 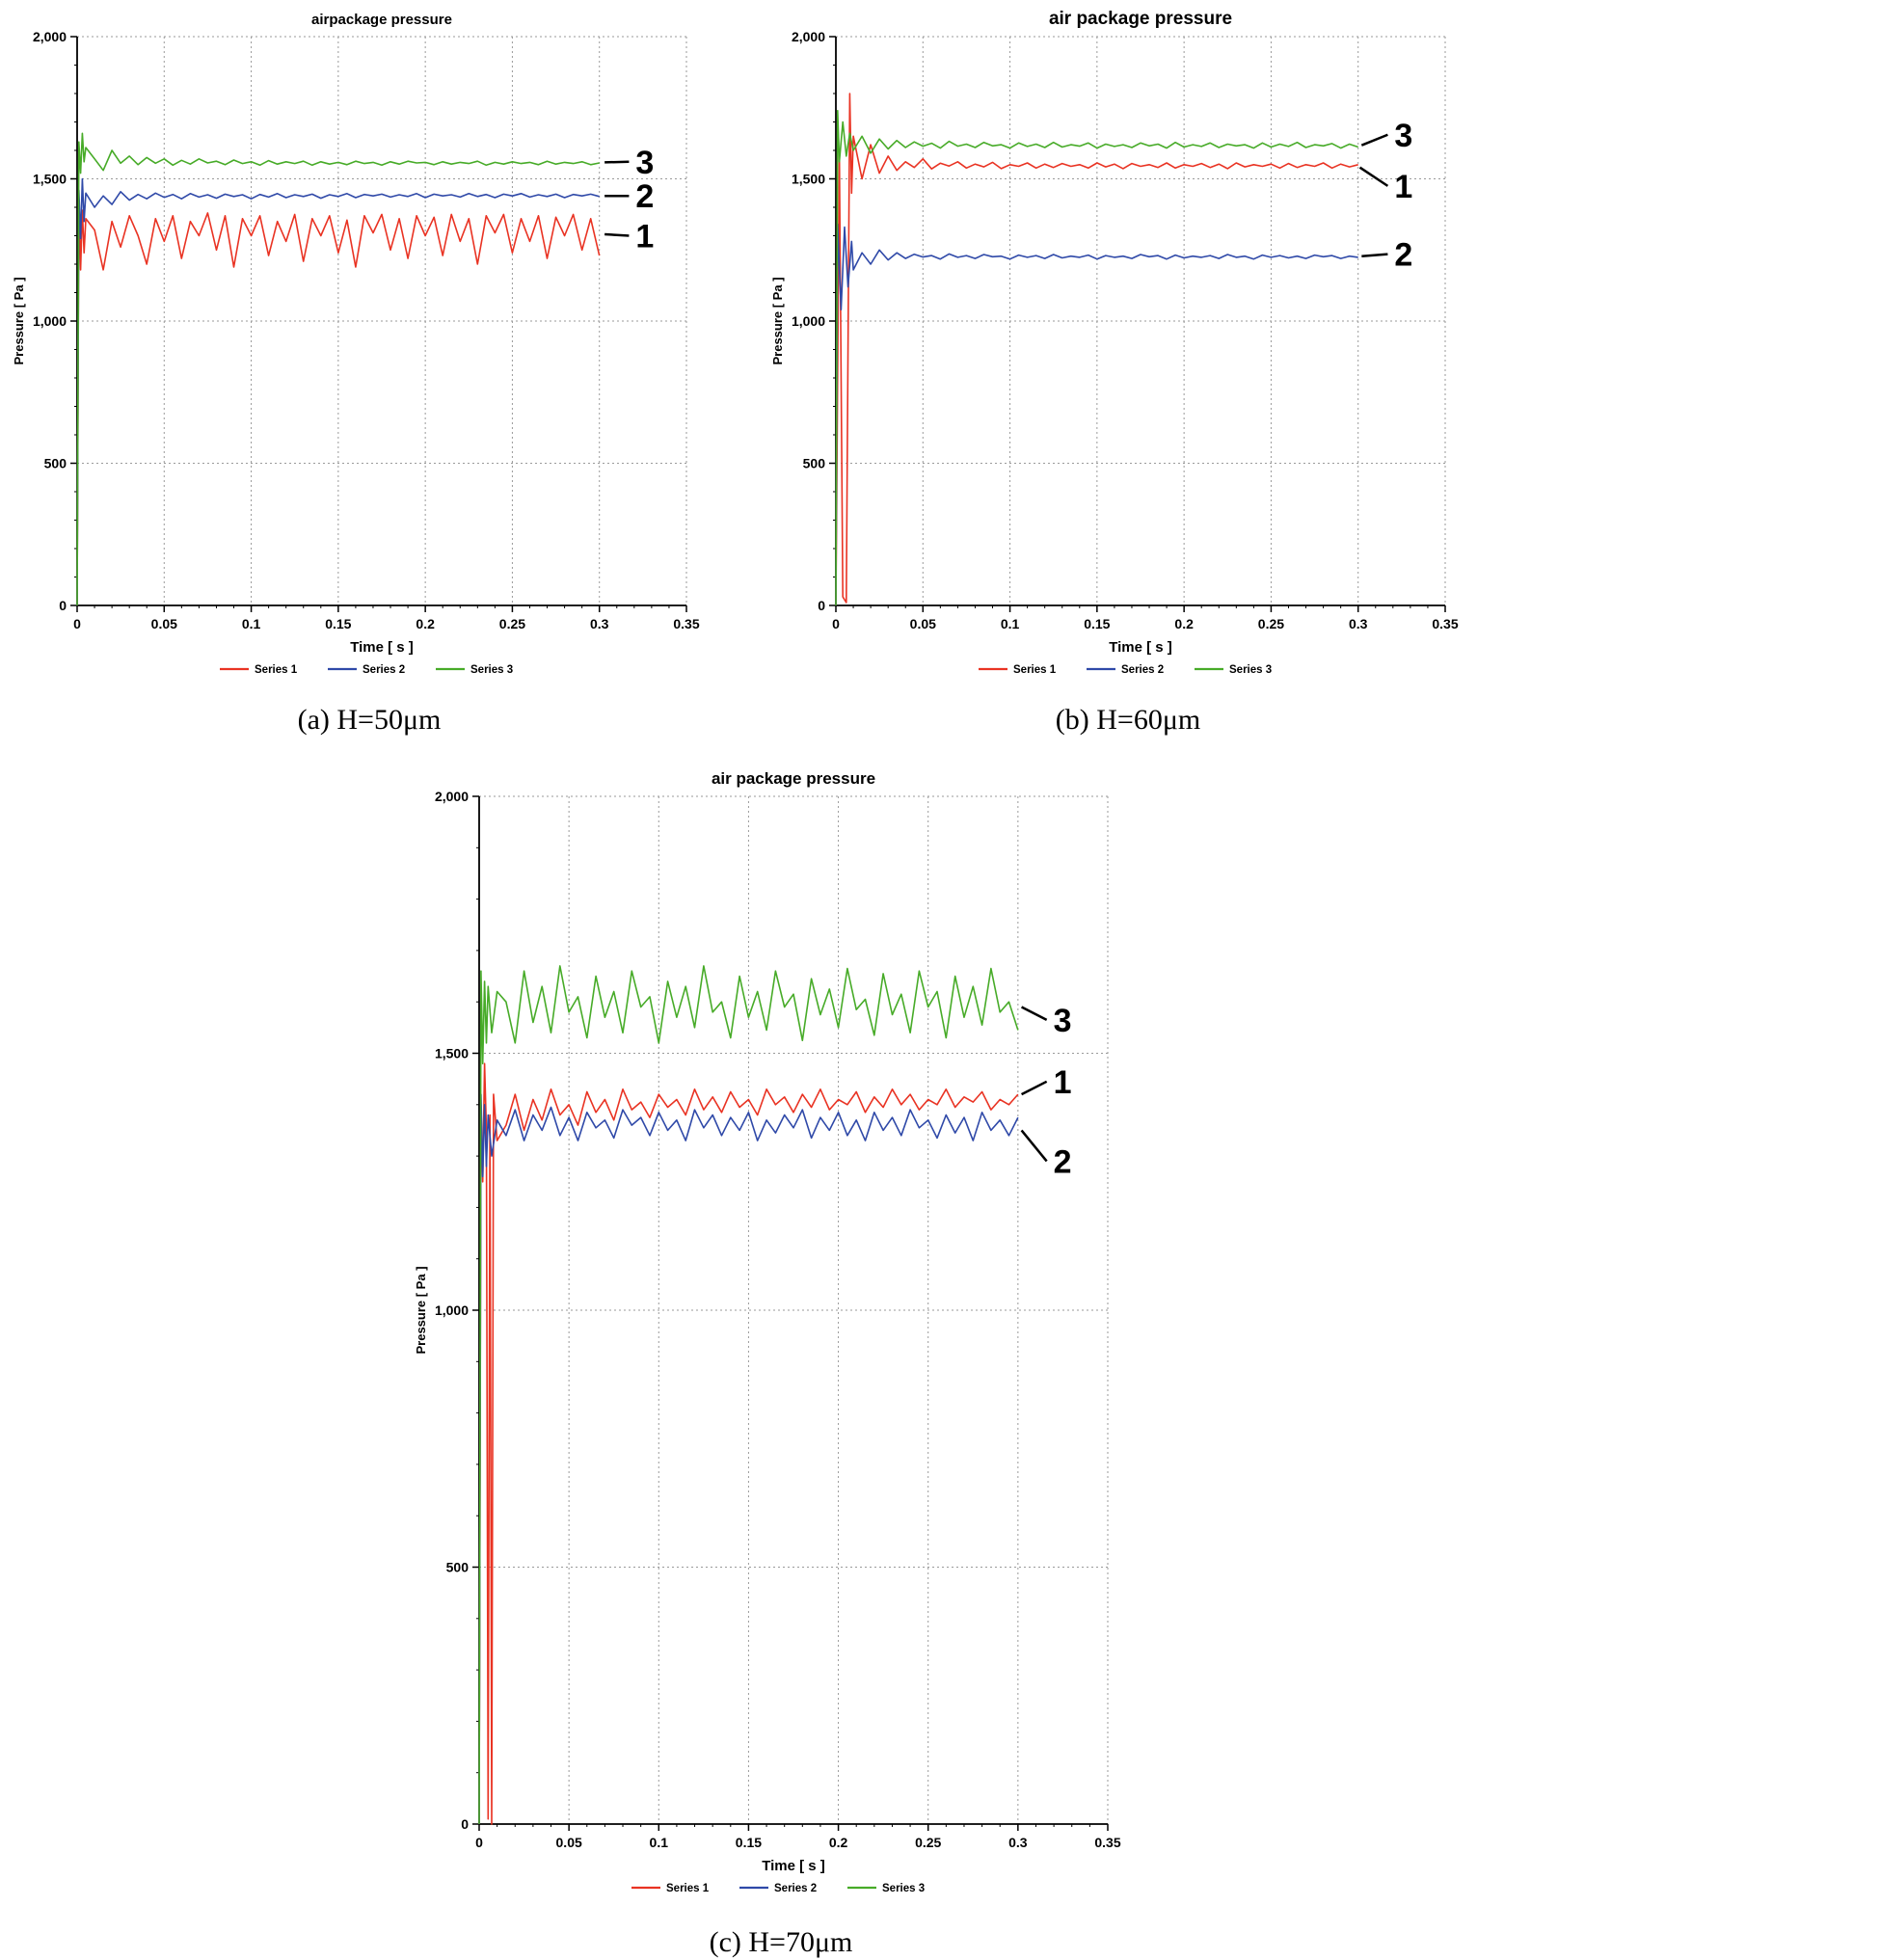 What do you see at coordinates (381, 20) in the screenshot?
I see `chart-title: airpackage pressure` at bounding box center [381, 20].